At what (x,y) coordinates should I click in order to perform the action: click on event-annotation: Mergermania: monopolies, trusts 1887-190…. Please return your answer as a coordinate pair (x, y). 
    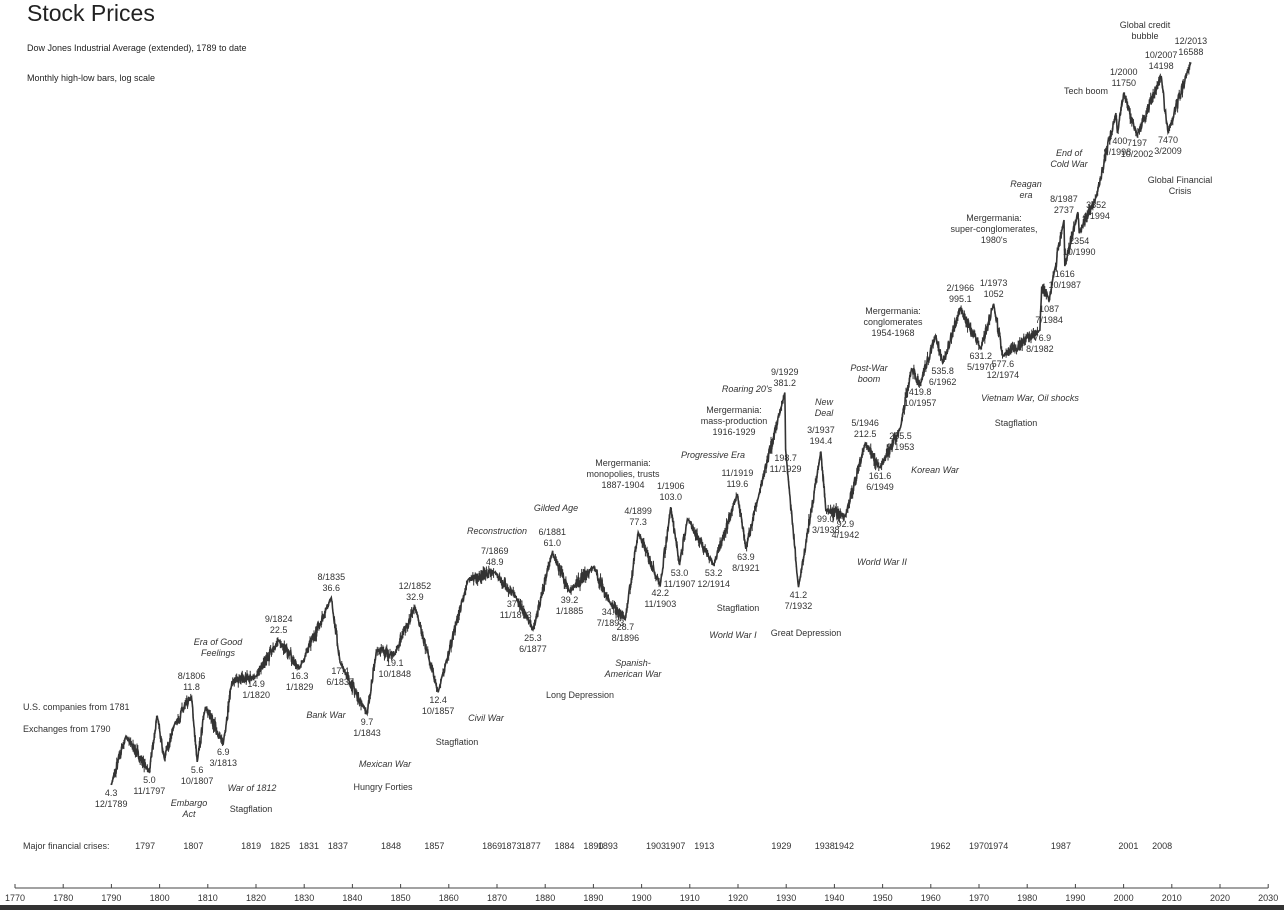
    Looking at the image, I should click on (623, 474).